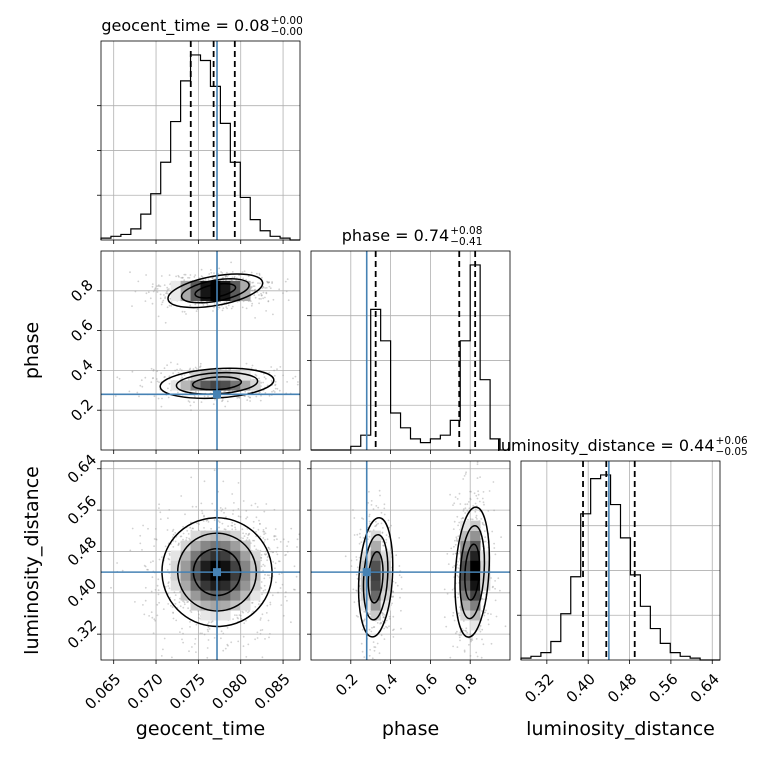 The height and width of the screenshot is (760, 760). I want to click on title-errors: +0.06−0.05, so click(732, 446).